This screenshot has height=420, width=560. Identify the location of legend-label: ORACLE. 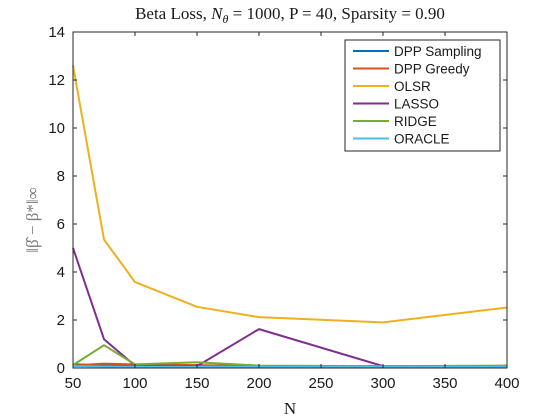
(422, 139).